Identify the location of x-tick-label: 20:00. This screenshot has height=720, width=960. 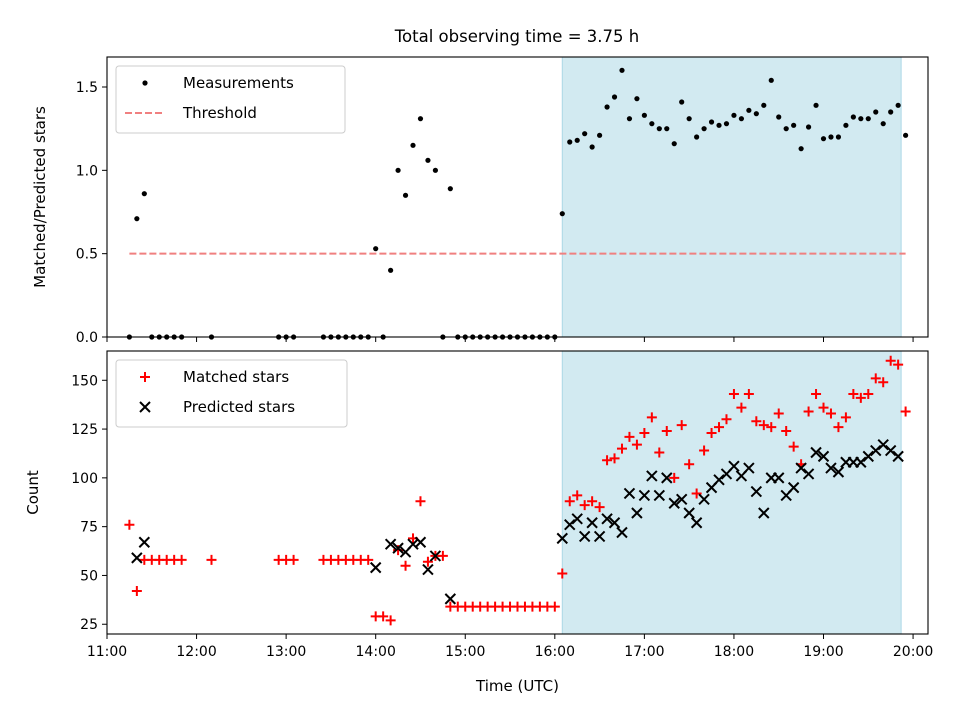
(913, 652).